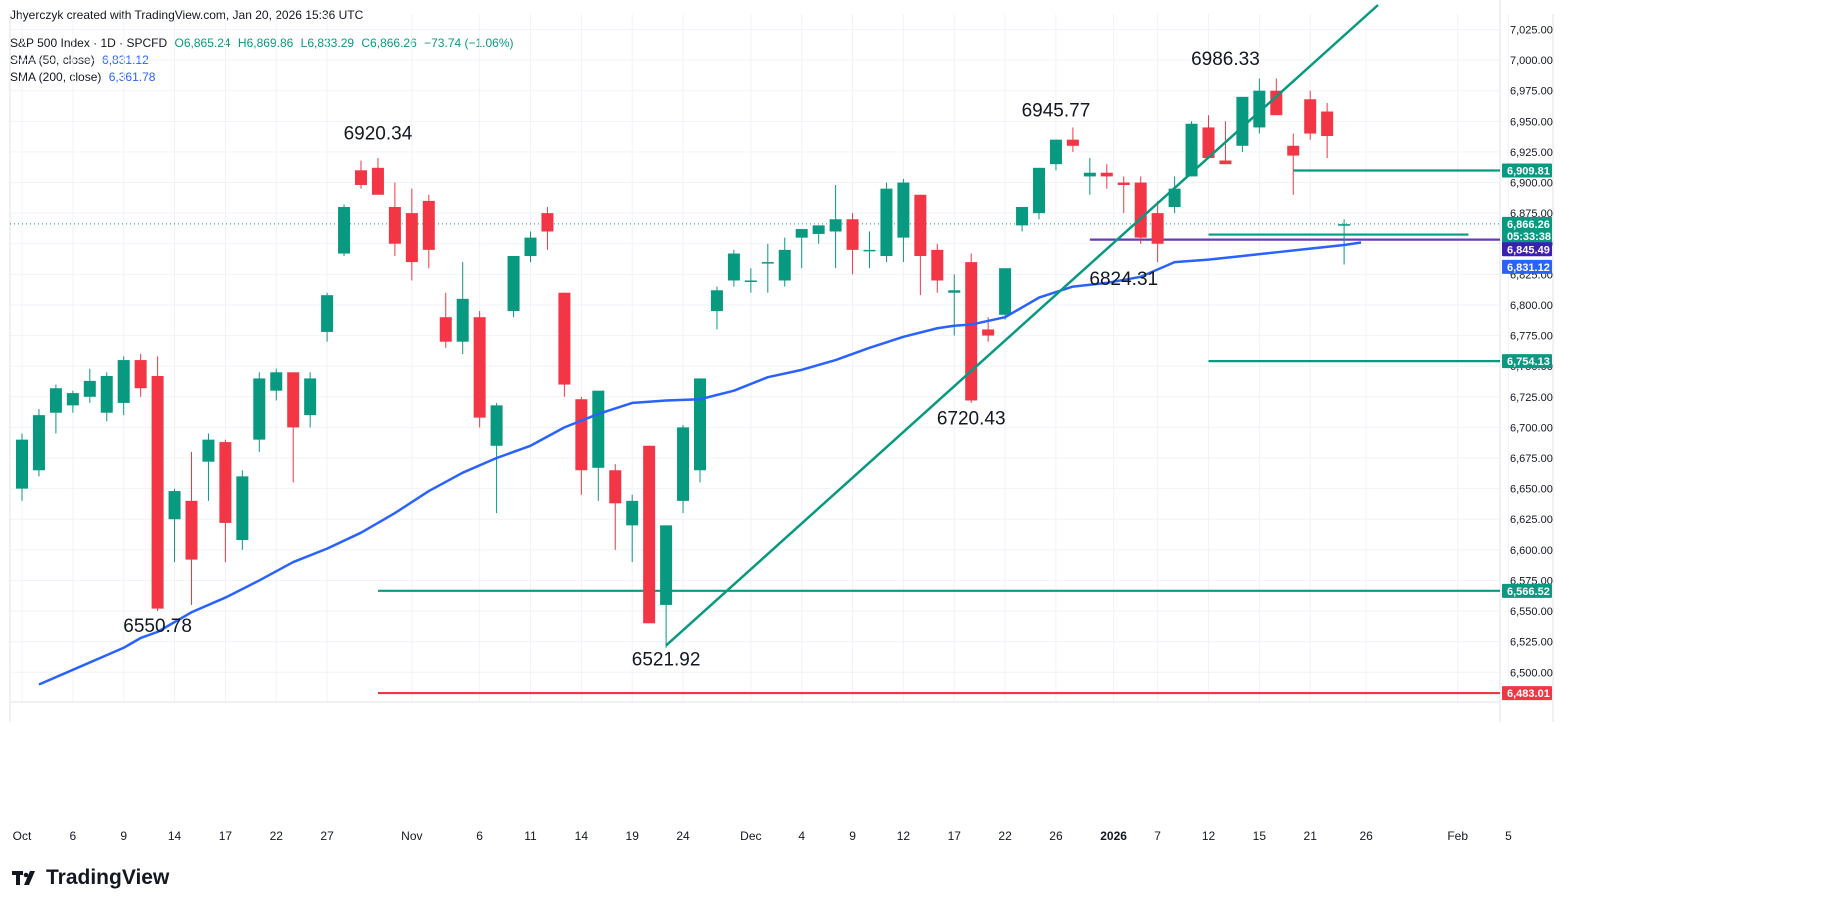 The width and height of the screenshot is (1835, 909). I want to click on date-tick-label: Nov, so click(411, 836).